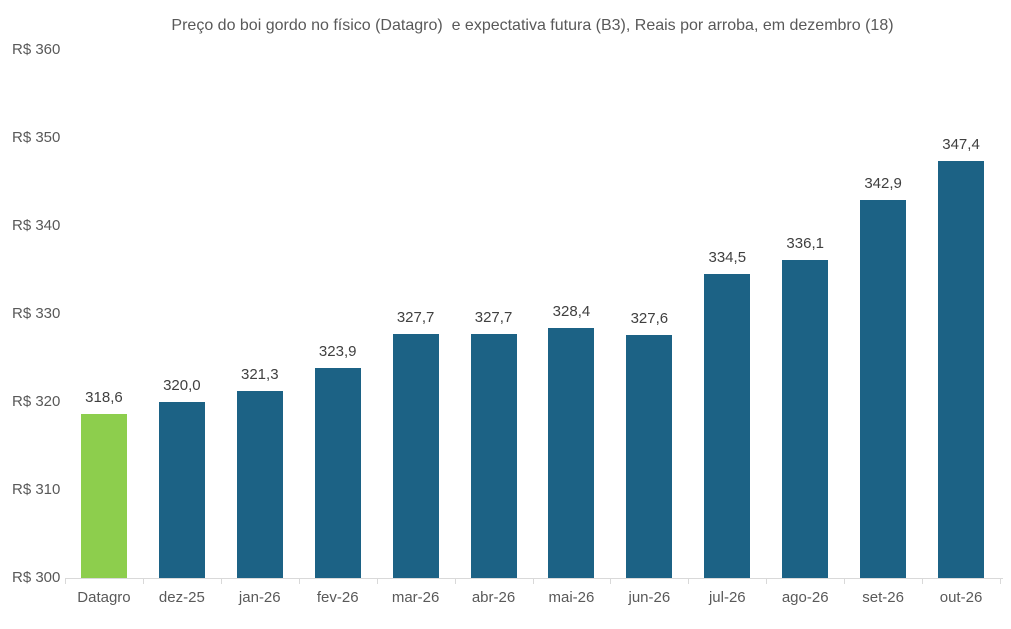  What do you see at coordinates (259, 597) in the screenshot?
I see `x-axis-category-label: jan-26` at bounding box center [259, 597].